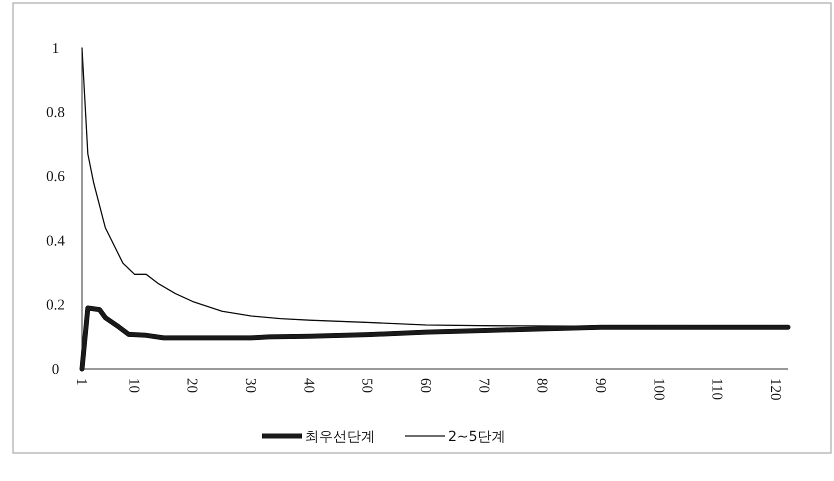 The width and height of the screenshot is (834, 481). Describe the element at coordinates (340, 436) in the screenshot. I see `legend-label: 최우선단계` at that location.